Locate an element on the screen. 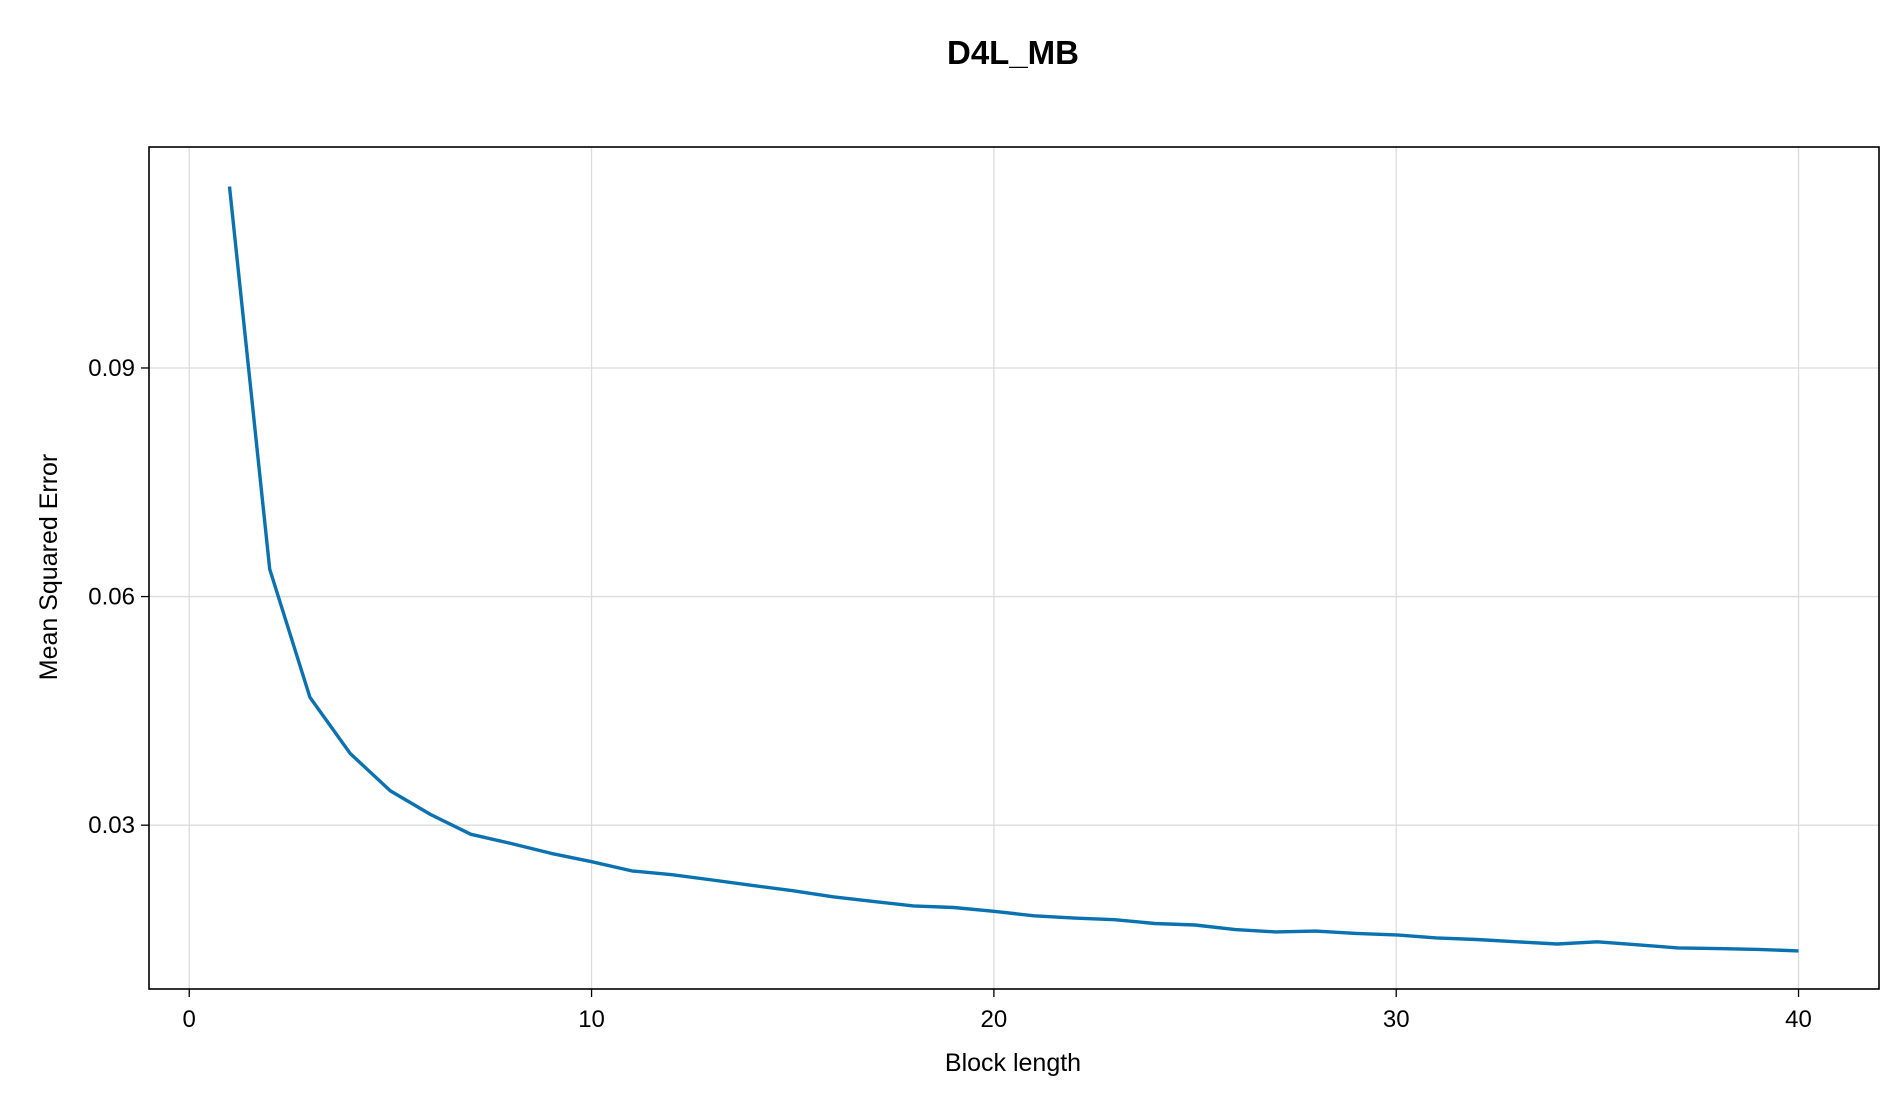 The image size is (1900, 1100). y-axis-label: Mean Squared Error is located at coordinates (49, 567).